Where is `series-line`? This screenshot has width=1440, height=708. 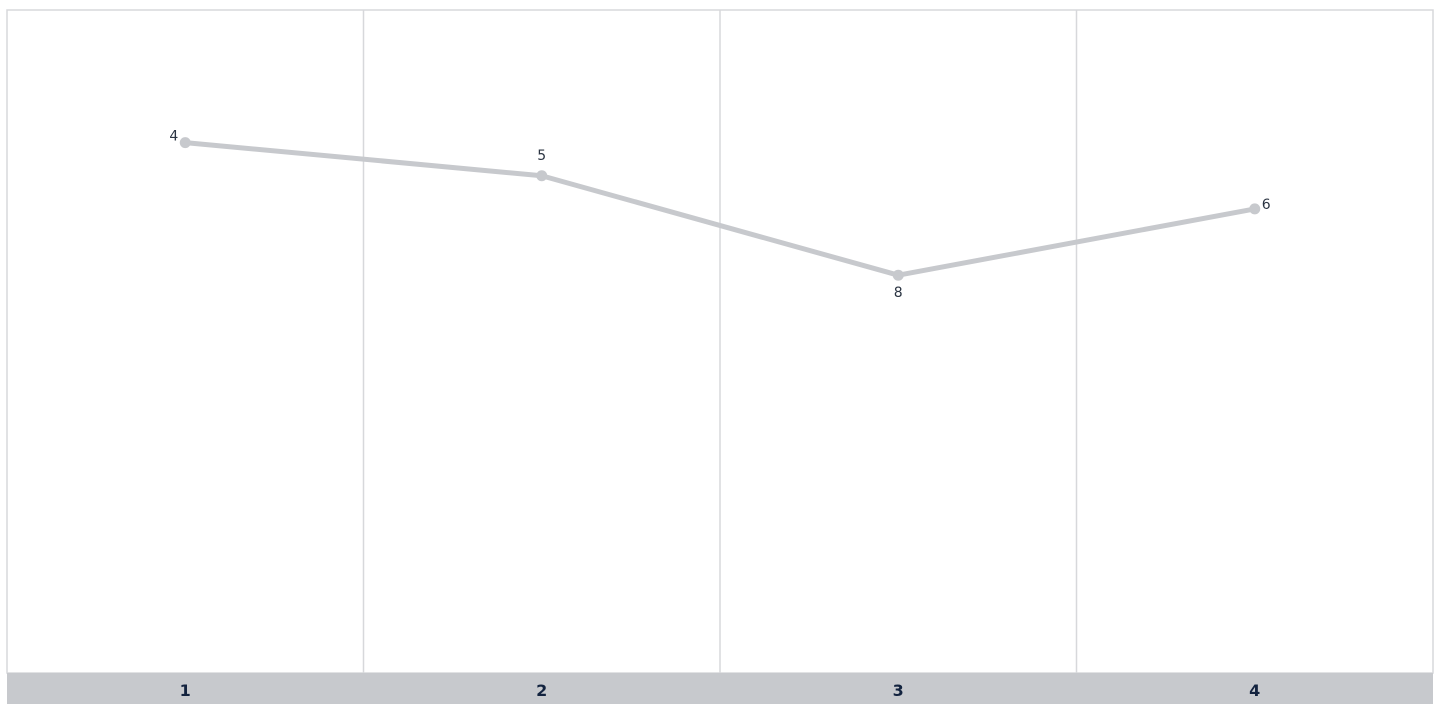
series-line is located at coordinates (720, 209).